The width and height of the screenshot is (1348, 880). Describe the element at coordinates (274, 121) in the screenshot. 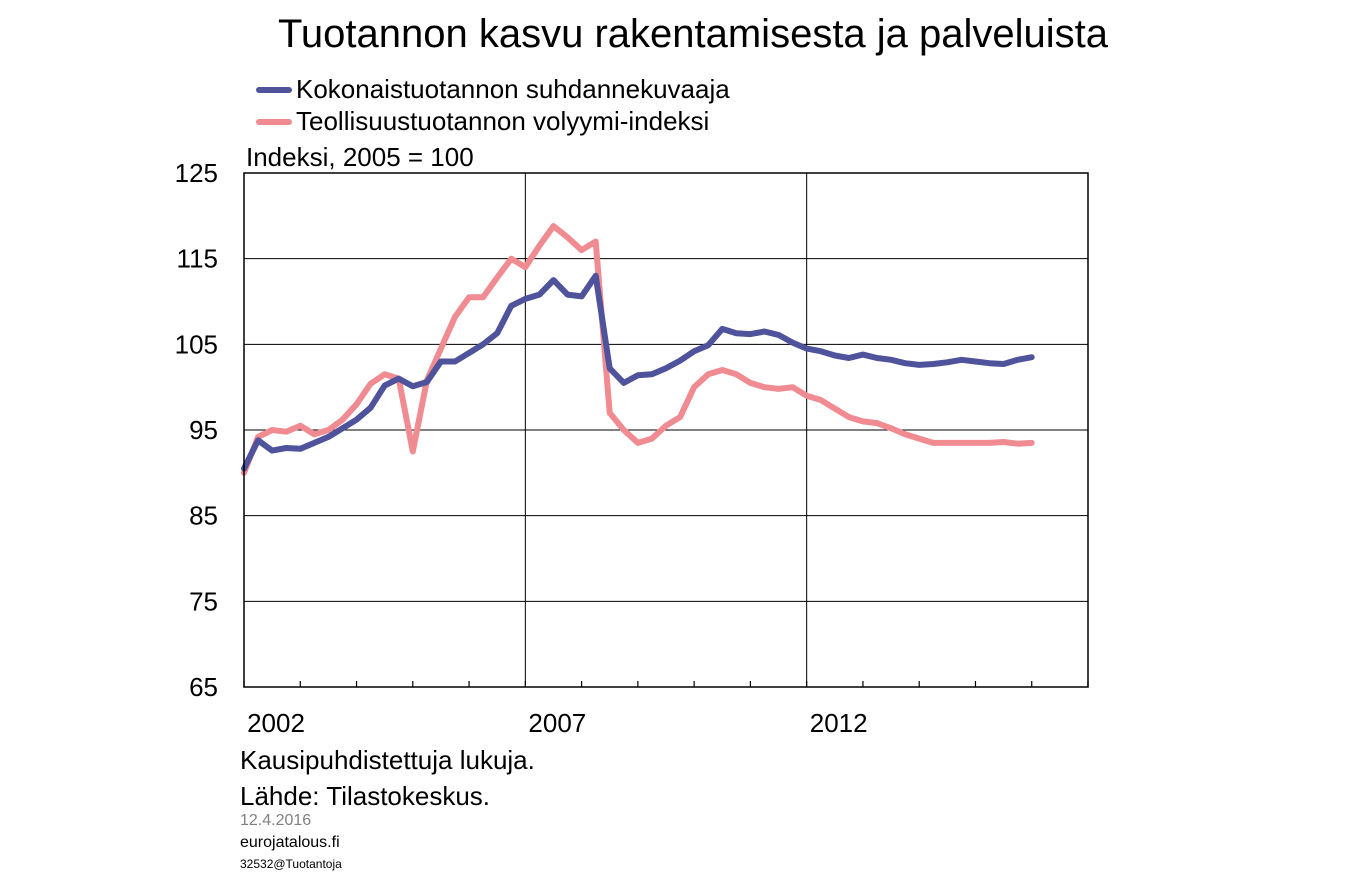

I see `legend-swatch-teollisuustuotanto` at that location.